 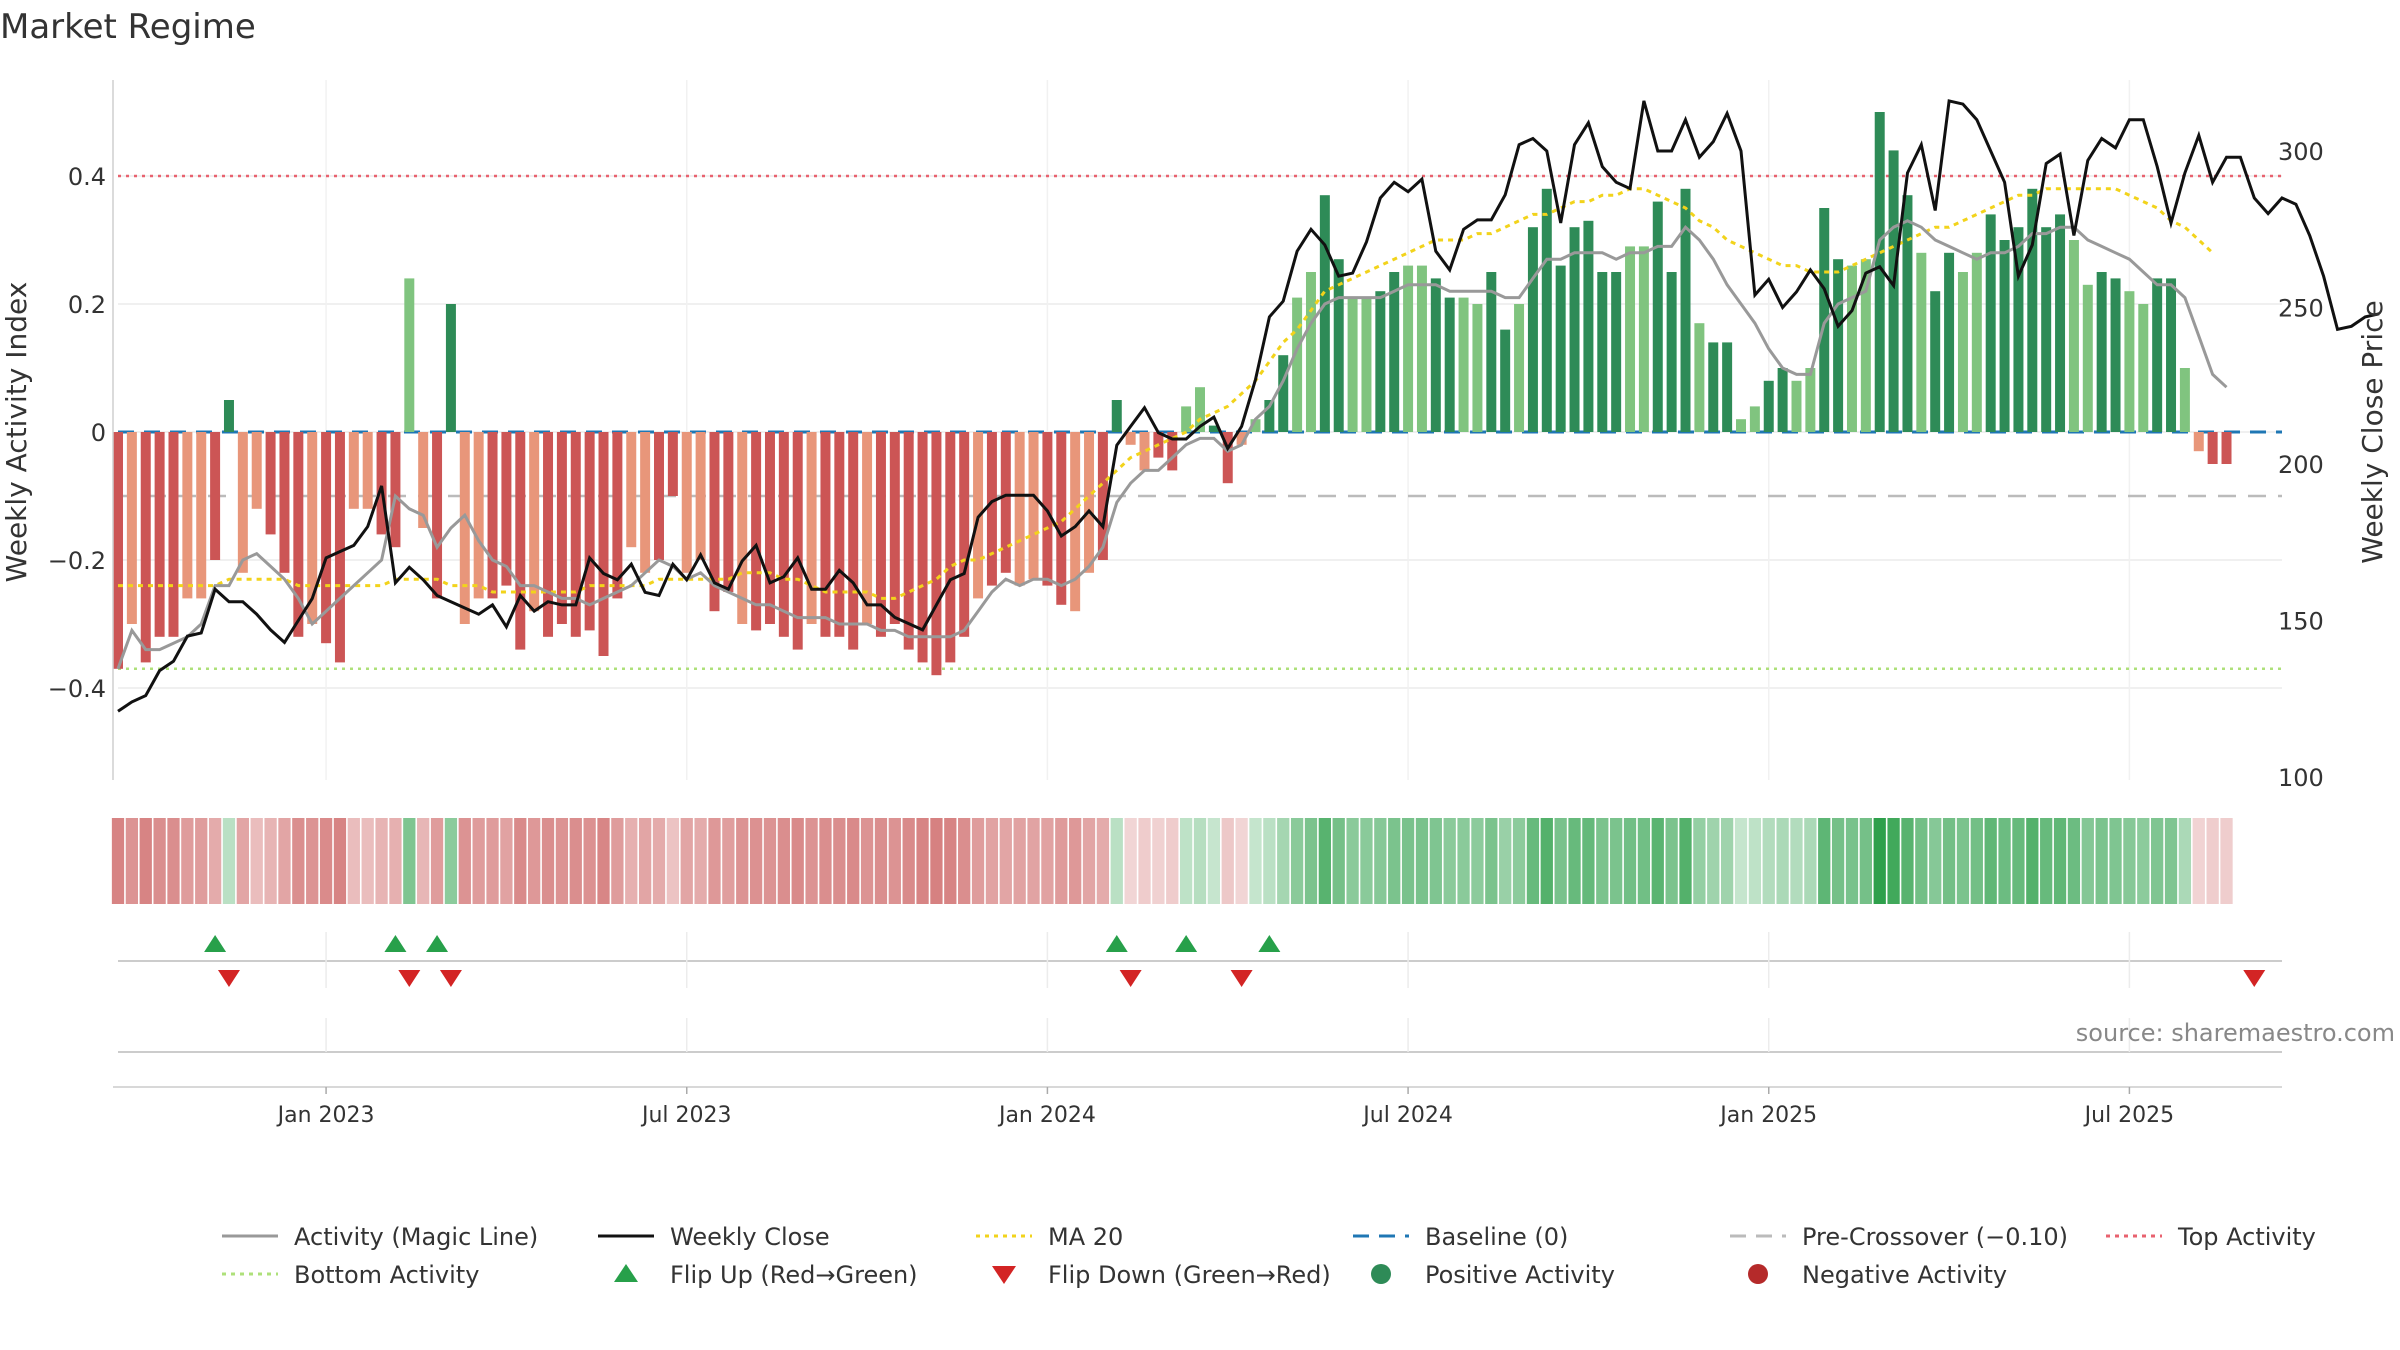 What do you see at coordinates (1758, 1274) in the screenshot?
I see `legend-swatch-dot` at bounding box center [1758, 1274].